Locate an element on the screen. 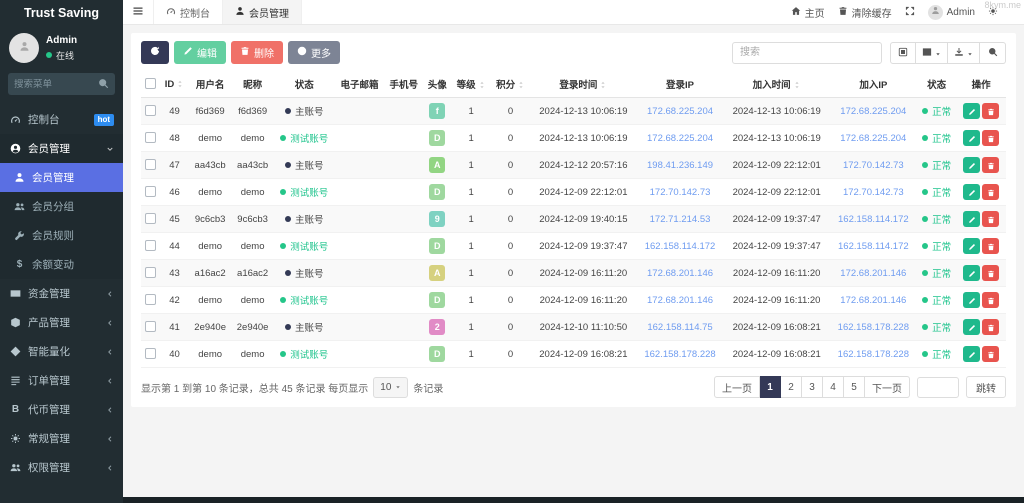 The image size is (1024, 503). login-ip-link: 198.41.236.149 is located at coordinates (680, 165).